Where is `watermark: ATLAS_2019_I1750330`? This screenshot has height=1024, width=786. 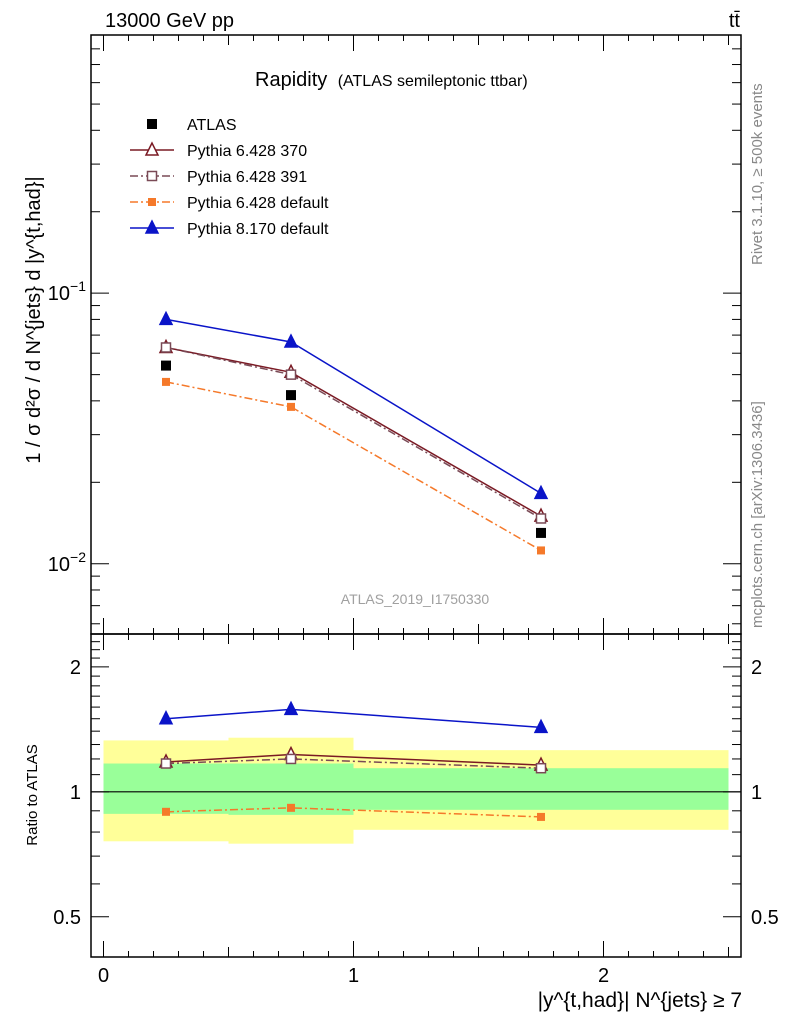 watermark: ATLAS_2019_I1750330 is located at coordinates (415, 599).